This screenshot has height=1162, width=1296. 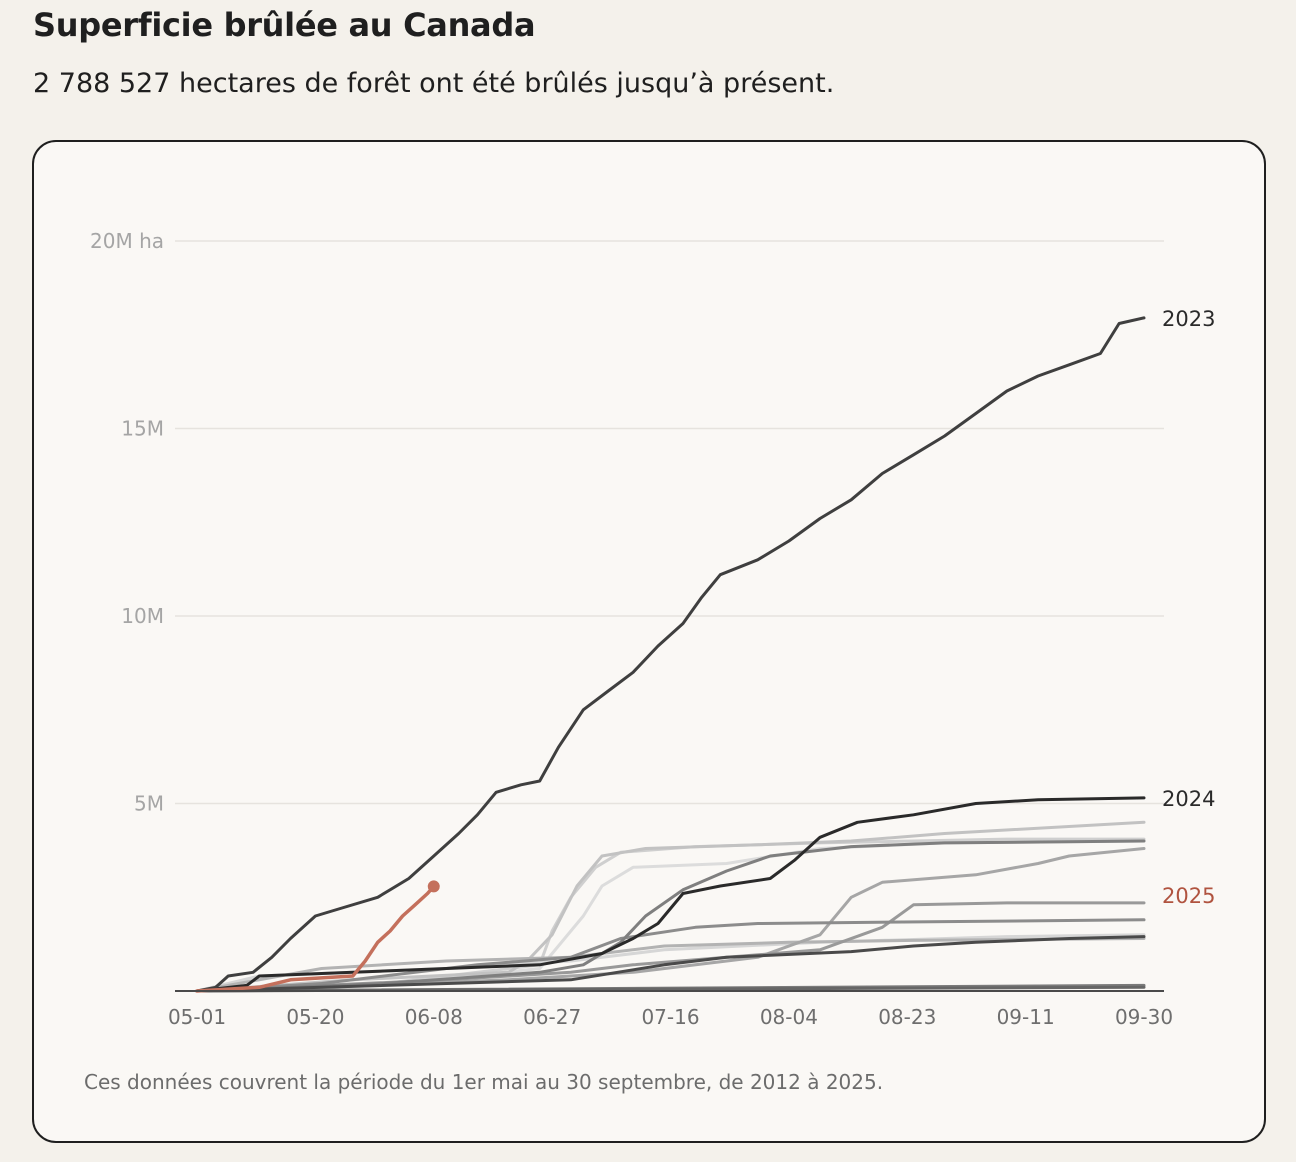 What do you see at coordinates (149, 804) in the screenshot?
I see `y-tick-label: 5M` at bounding box center [149, 804].